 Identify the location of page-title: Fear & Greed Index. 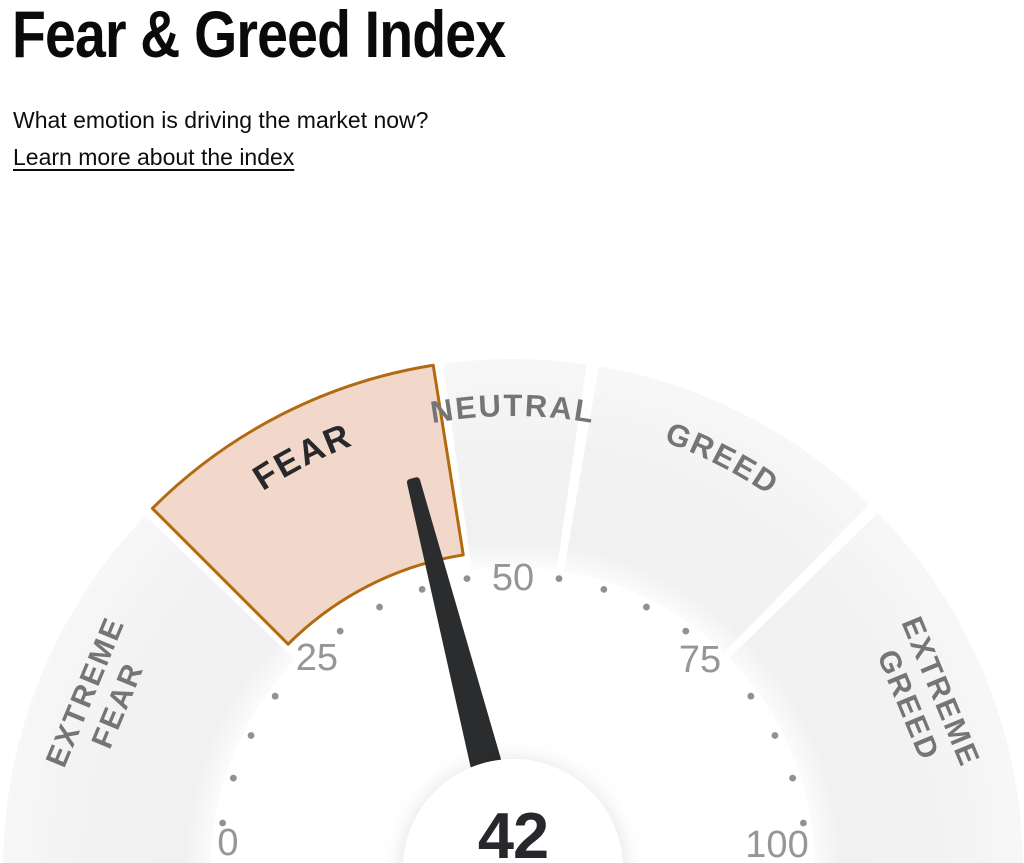
(259, 35).